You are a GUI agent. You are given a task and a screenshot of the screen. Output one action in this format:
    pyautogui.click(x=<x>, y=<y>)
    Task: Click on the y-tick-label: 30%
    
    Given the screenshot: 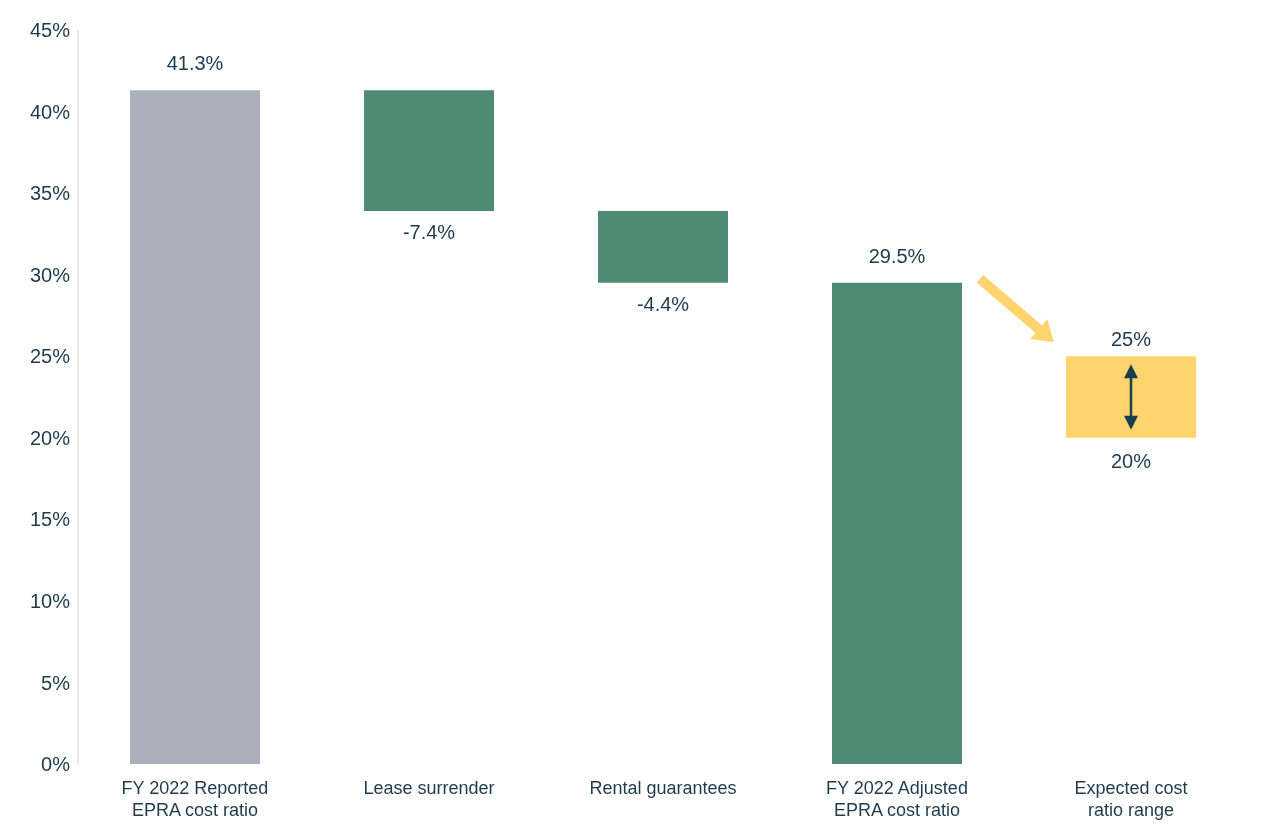 What is the action you would take?
    pyautogui.click(x=50, y=274)
    